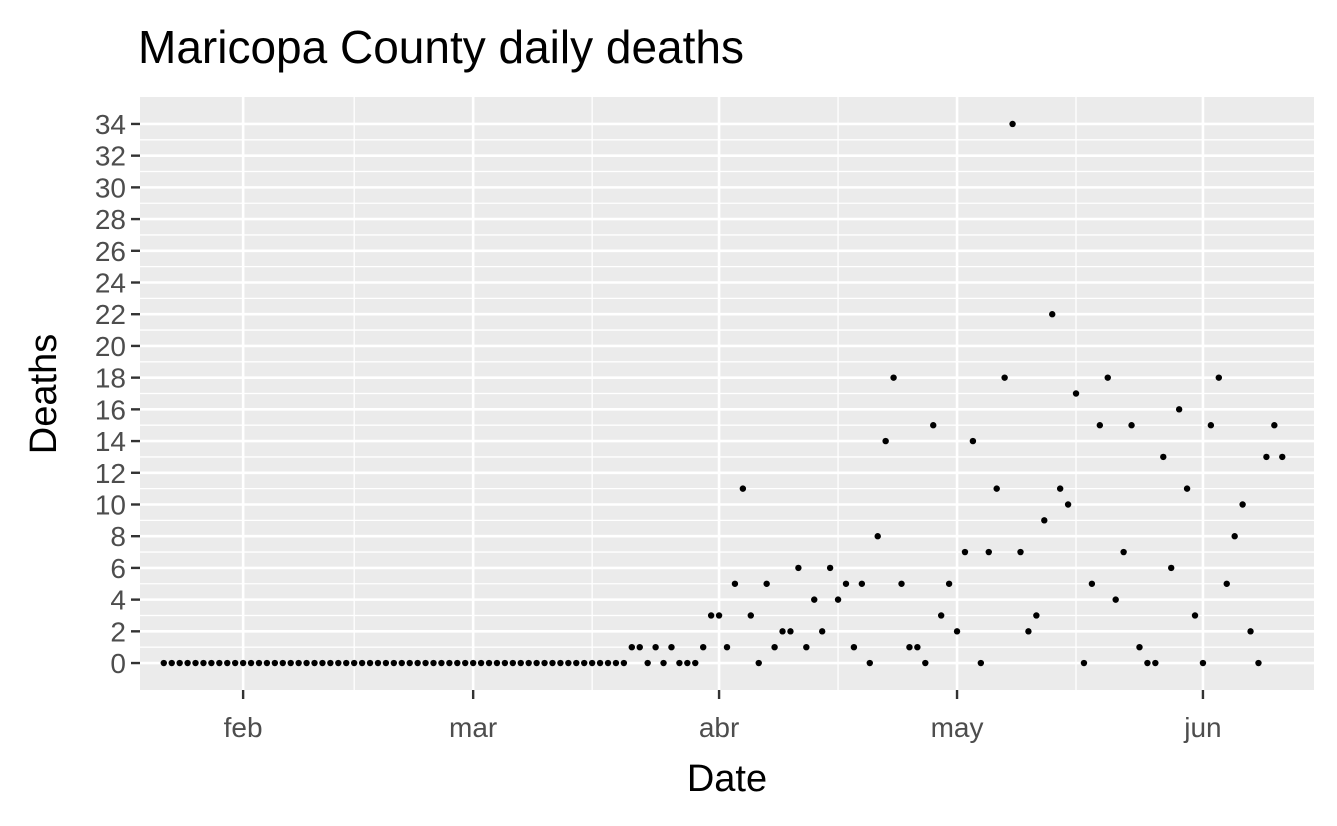 The width and height of the screenshot is (1337, 826). What do you see at coordinates (110, 251) in the screenshot?
I see `y-tick-label: 26` at bounding box center [110, 251].